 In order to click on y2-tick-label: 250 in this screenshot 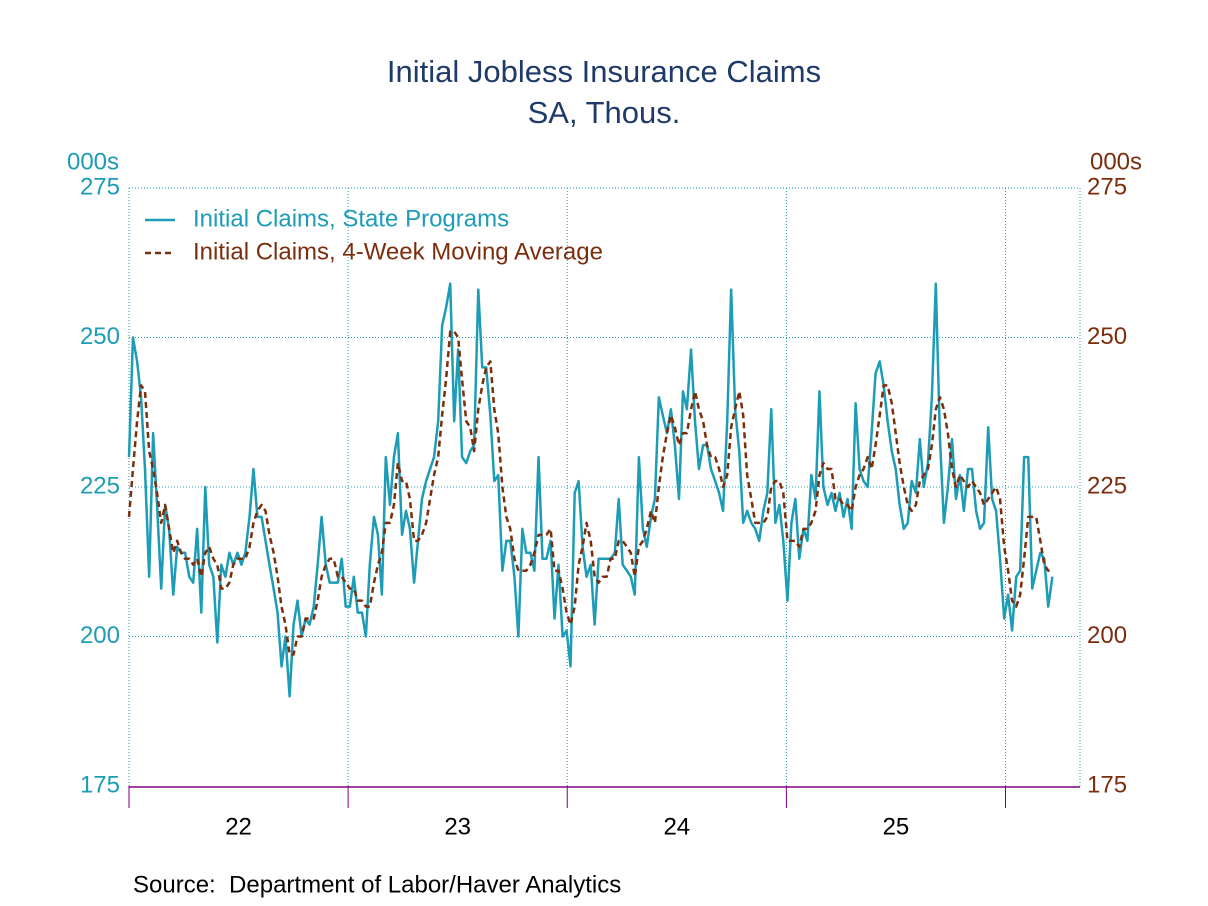, I will do `click(1107, 336)`.